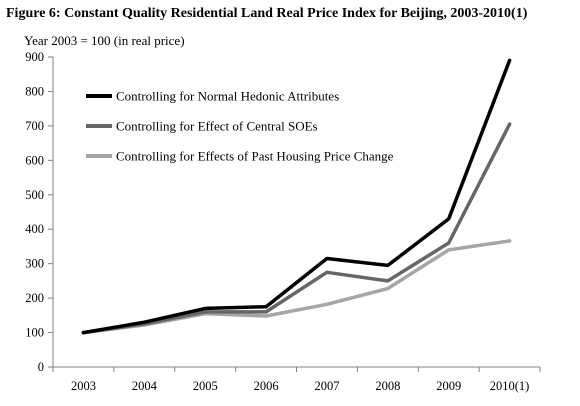  I want to click on x-tick-label: 2003, so click(83, 386).